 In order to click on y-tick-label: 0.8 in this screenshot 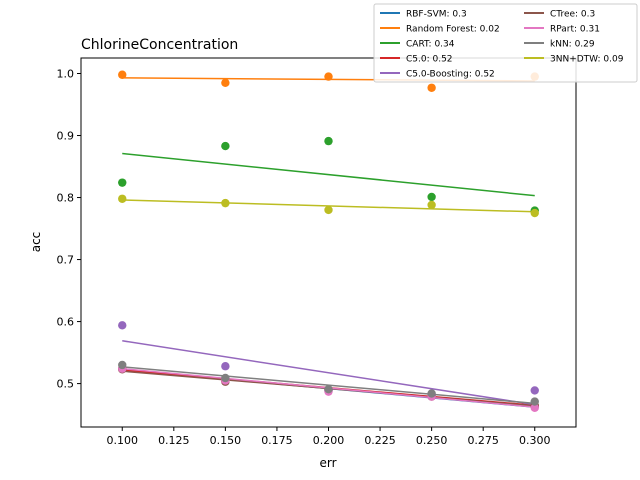, I will do `click(66, 198)`.